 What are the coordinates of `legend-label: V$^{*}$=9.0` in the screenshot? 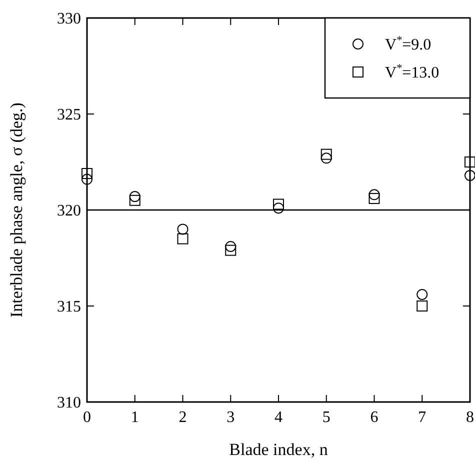 It's located at (408, 44).